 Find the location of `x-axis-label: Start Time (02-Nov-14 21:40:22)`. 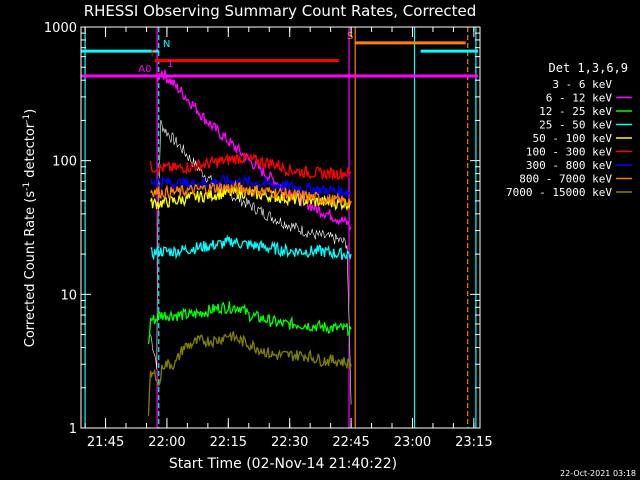

x-axis-label: Start Time (02-Nov-14 21:40:22) is located at coordinates (283, 464).